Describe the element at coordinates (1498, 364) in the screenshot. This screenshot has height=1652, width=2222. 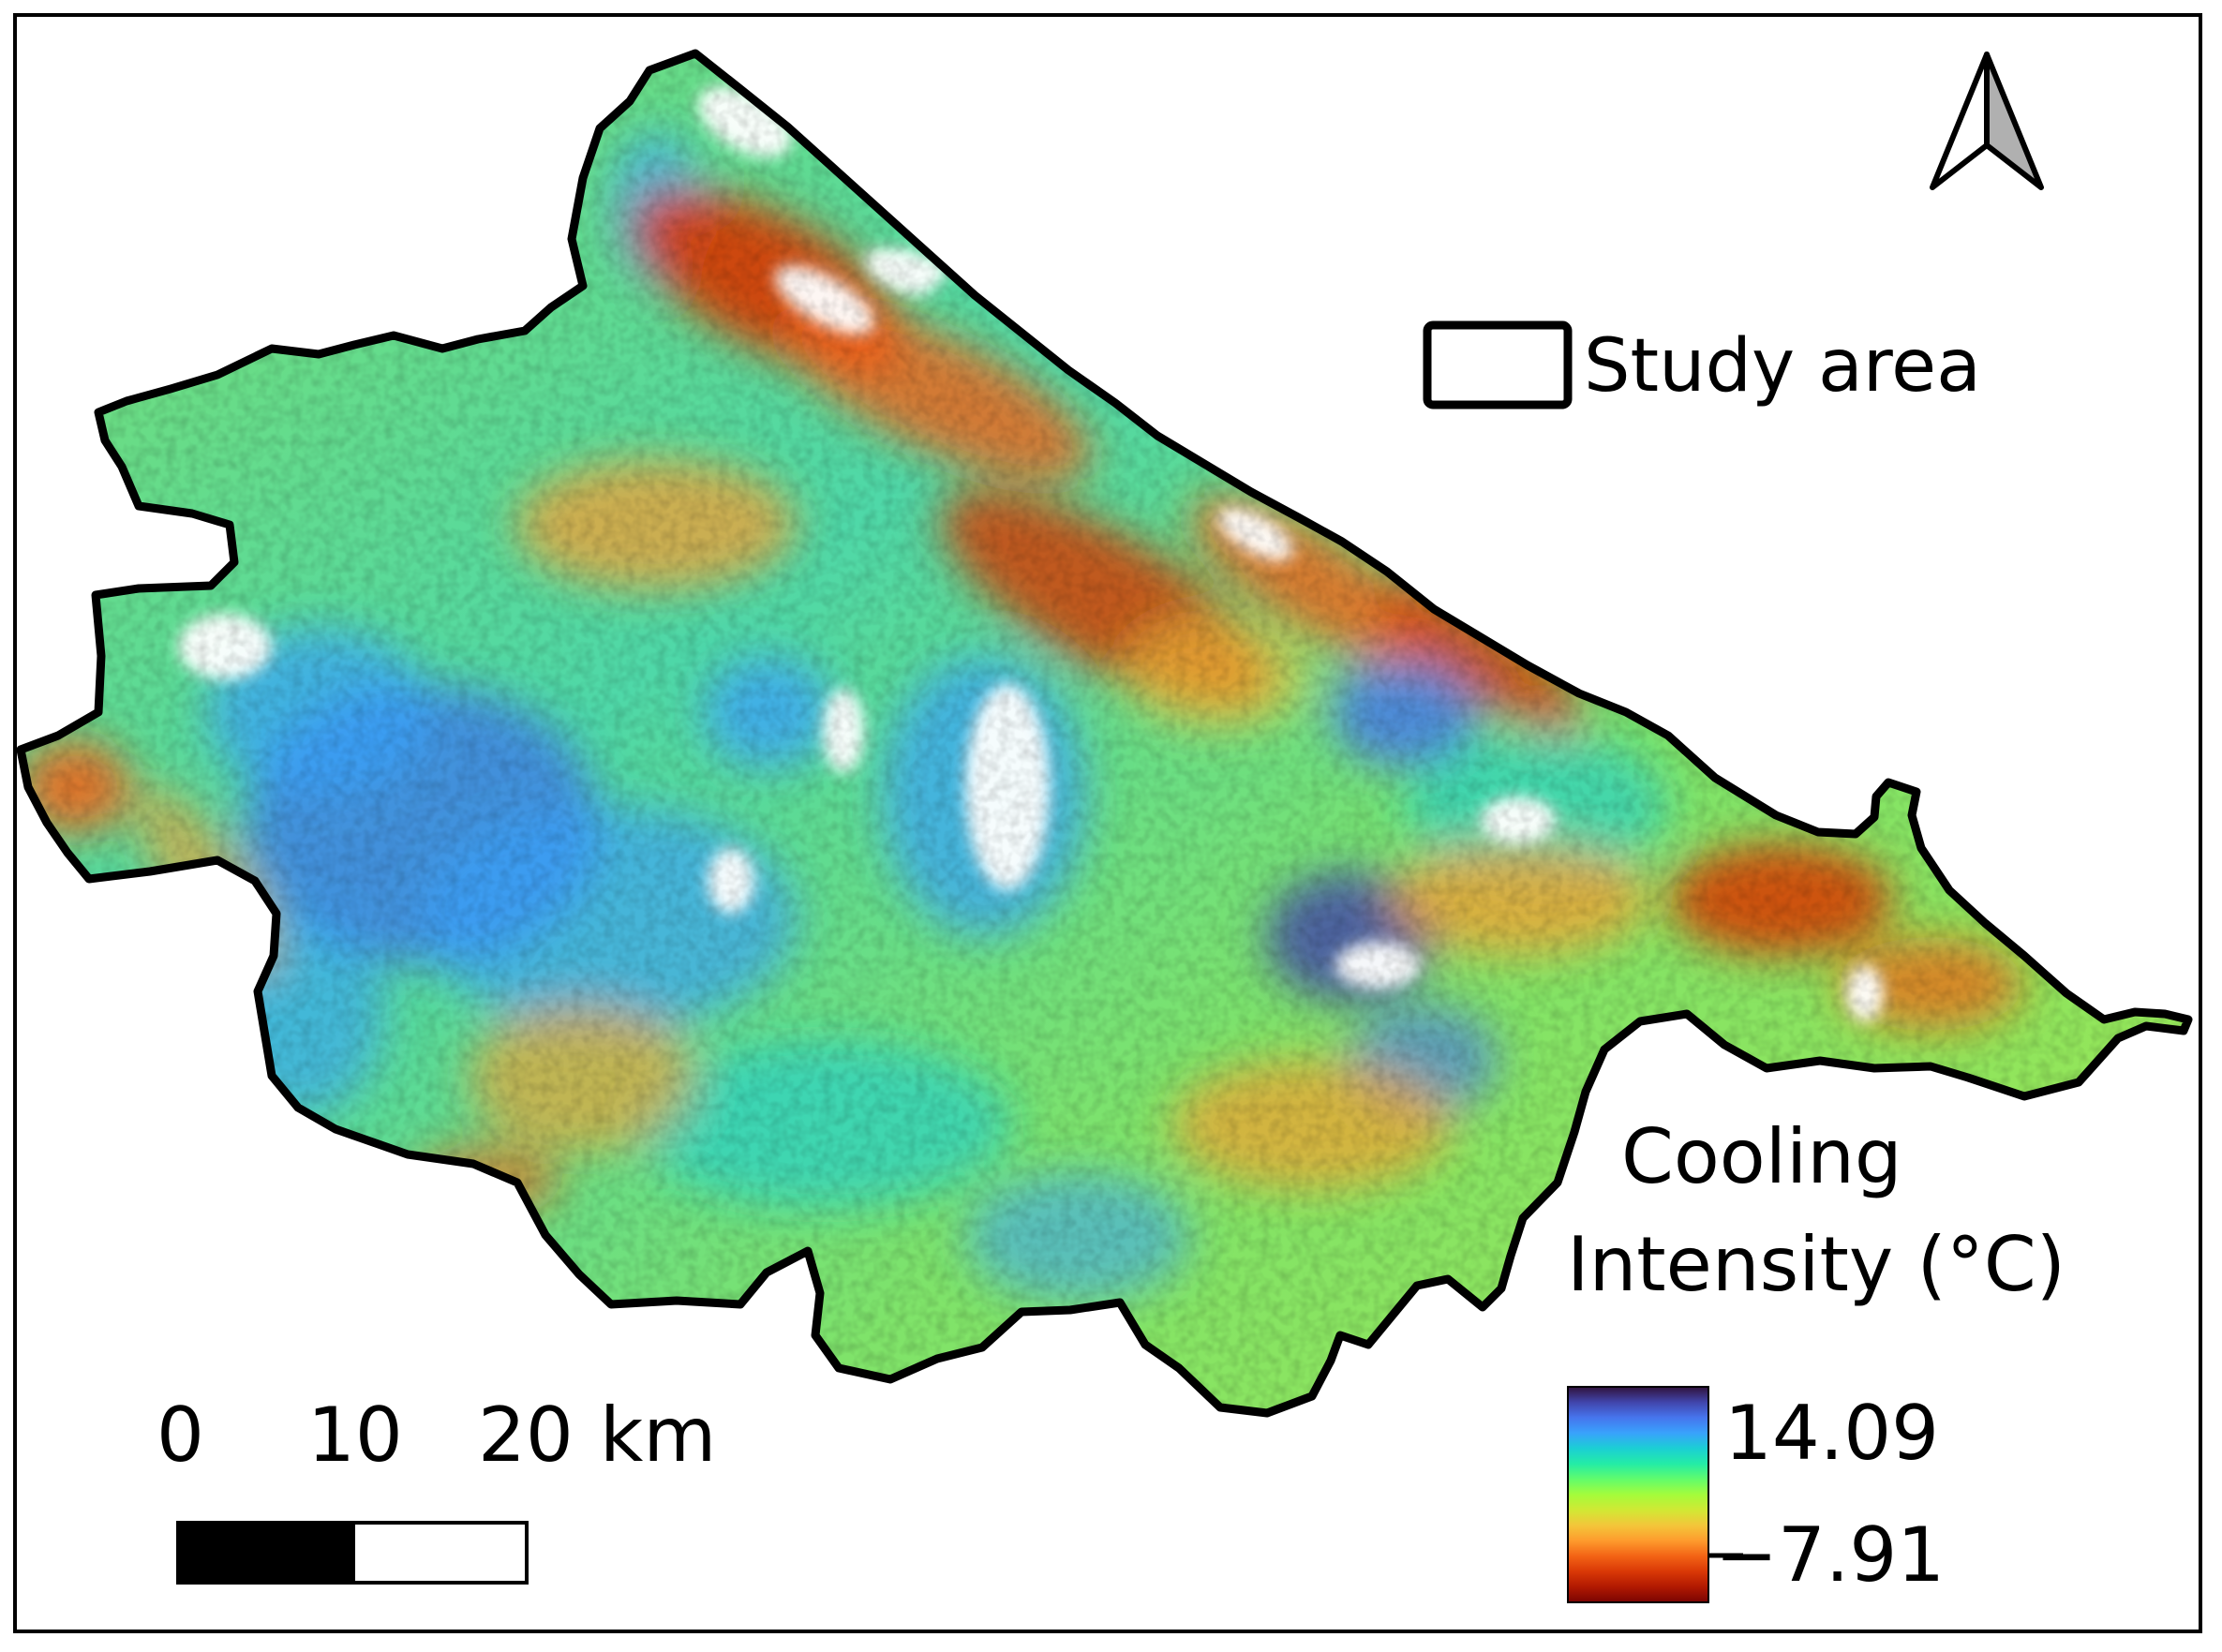
I see `study-area-legend-swatch` at that location.